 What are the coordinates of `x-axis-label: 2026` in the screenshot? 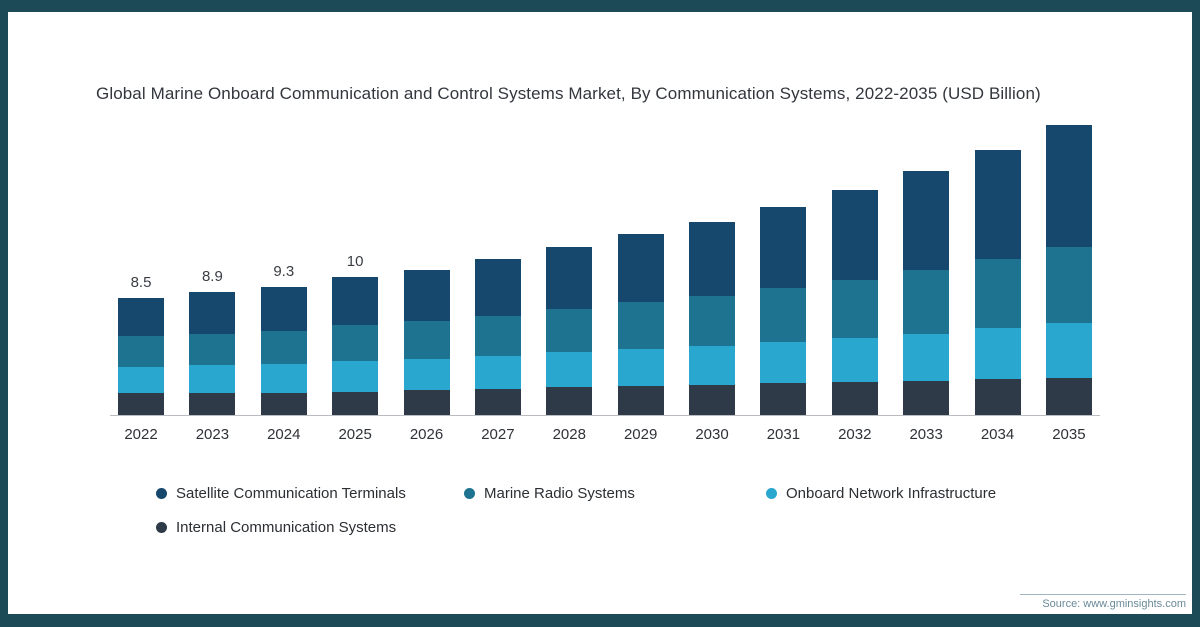 It's located at (426, 434).